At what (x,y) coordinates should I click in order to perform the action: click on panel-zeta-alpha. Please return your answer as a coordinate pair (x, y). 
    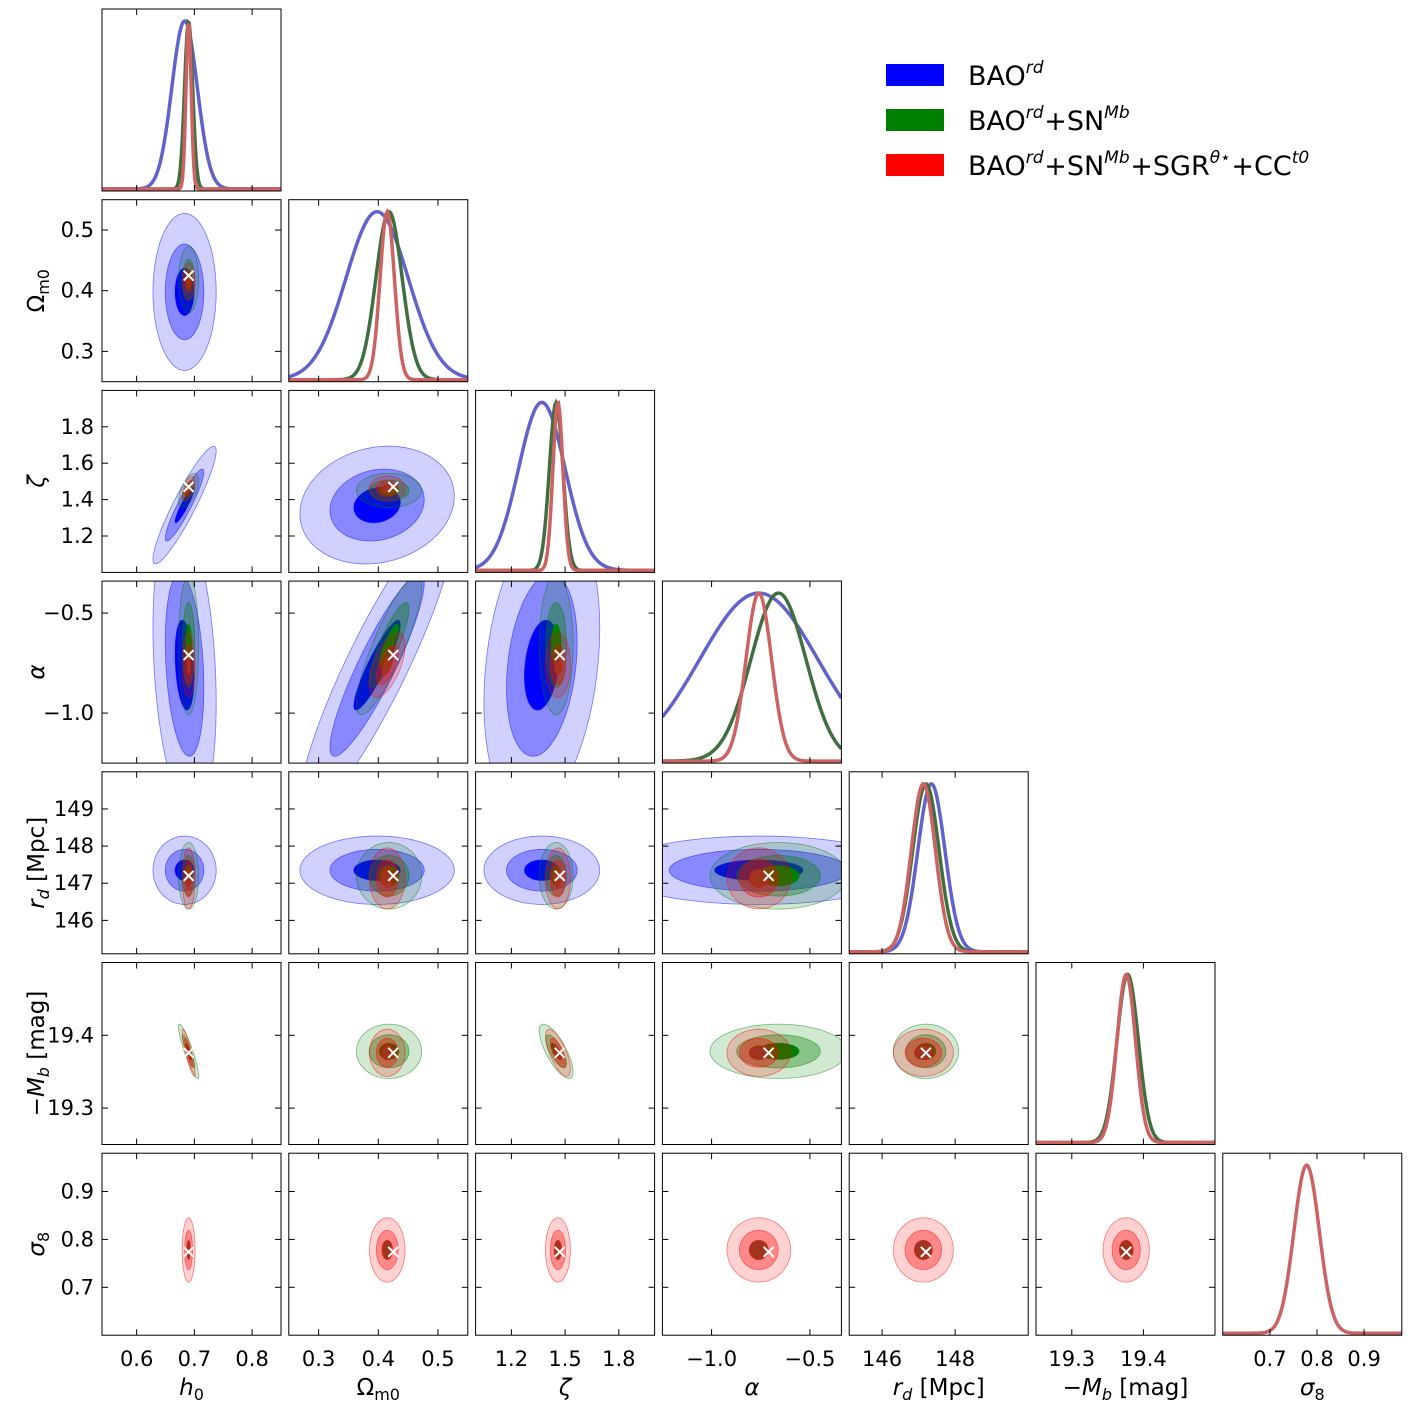
    Looking at the image, I should click on (565, 672).